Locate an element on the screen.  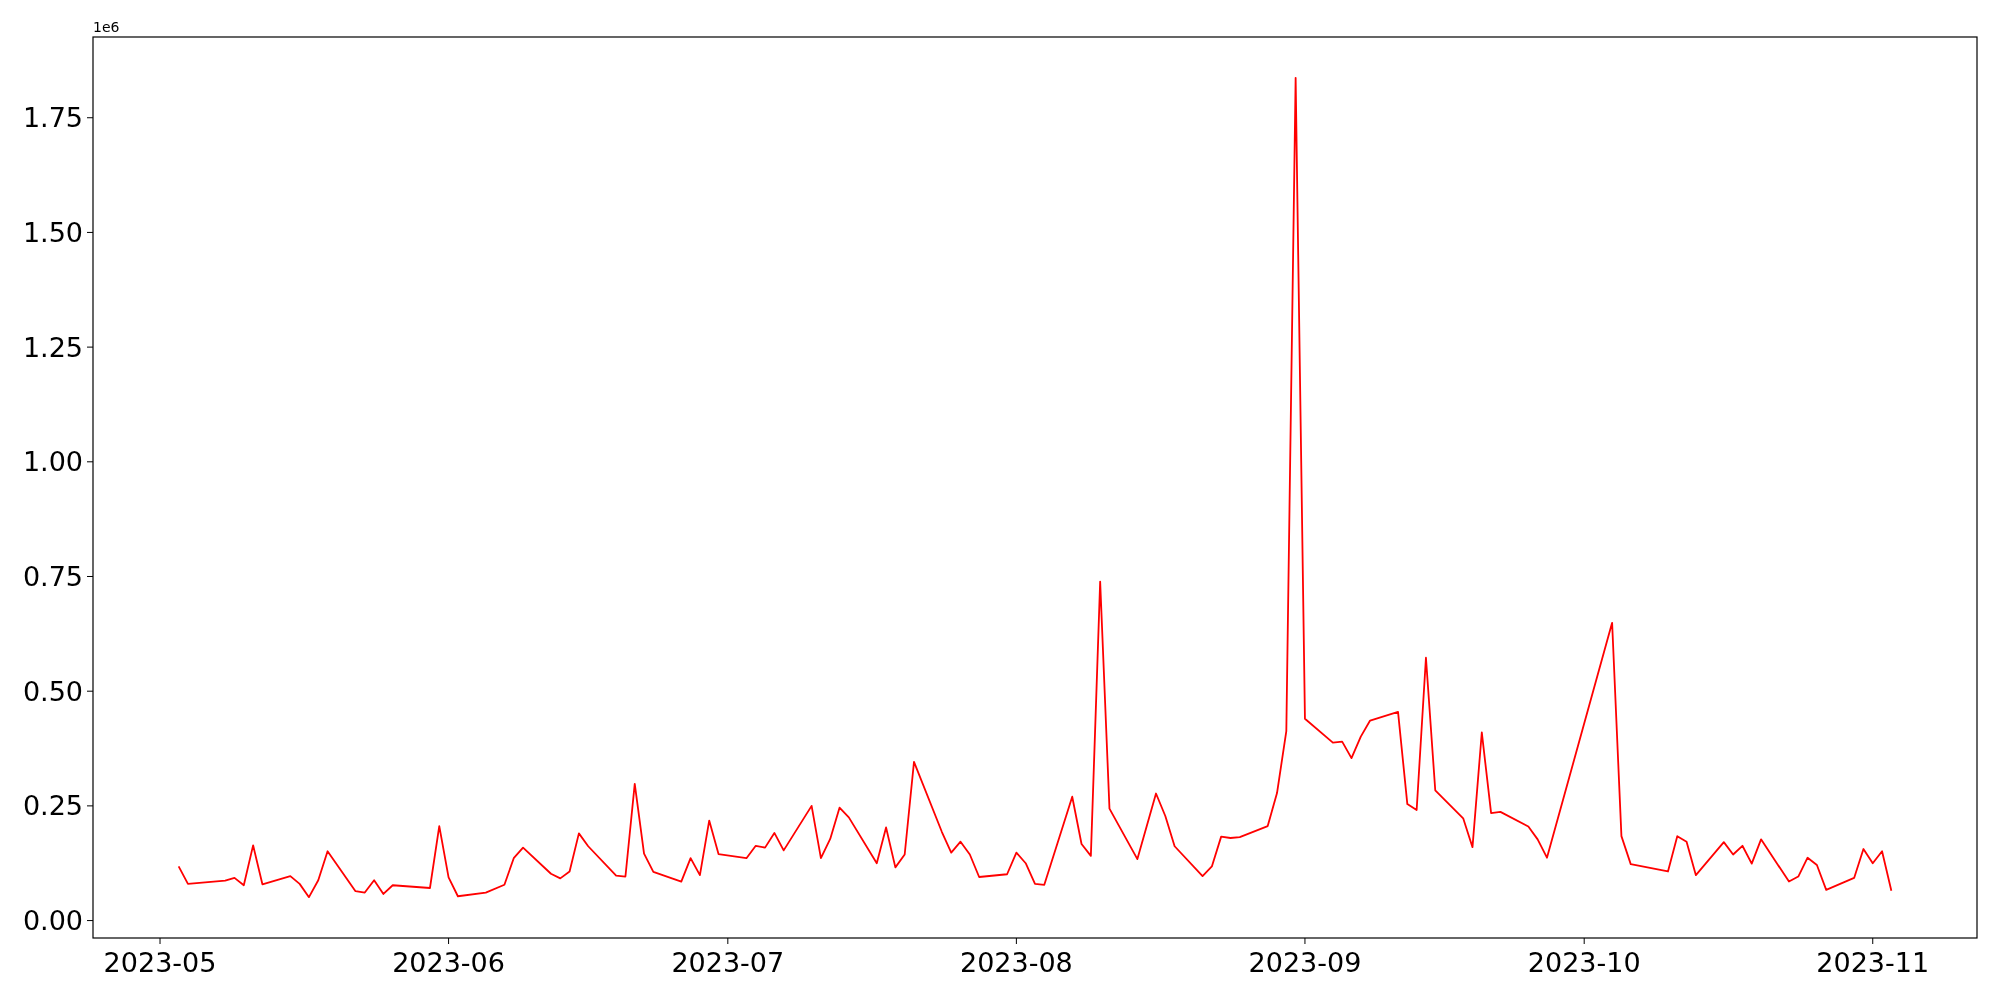
x-tick-label: 2023-05 is located at coordinates (160, 962).